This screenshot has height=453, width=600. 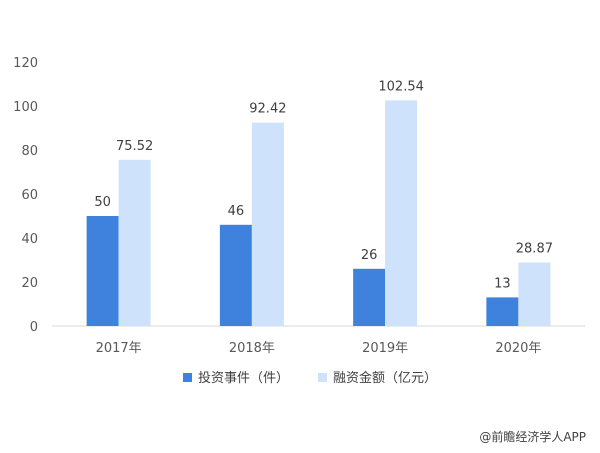 I want to click on source-credit: @前瞻经济学人APP, so click(x=532, y=437).